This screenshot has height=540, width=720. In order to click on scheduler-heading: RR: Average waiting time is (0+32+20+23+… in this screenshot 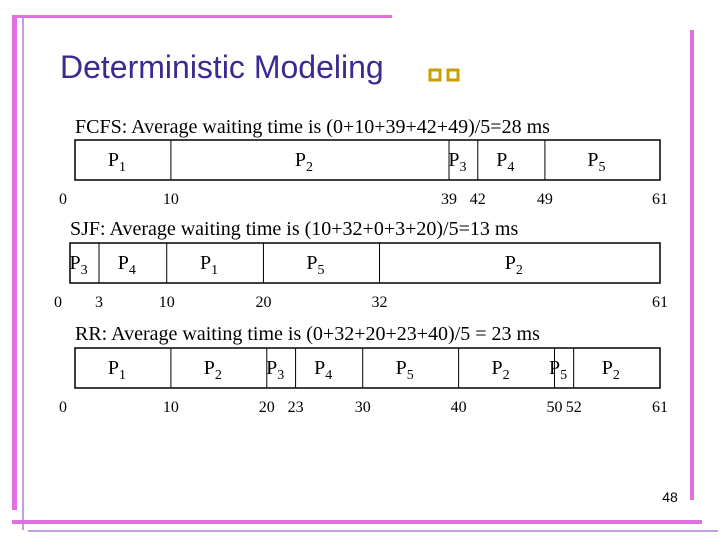, I will do `click(307, 334)`.